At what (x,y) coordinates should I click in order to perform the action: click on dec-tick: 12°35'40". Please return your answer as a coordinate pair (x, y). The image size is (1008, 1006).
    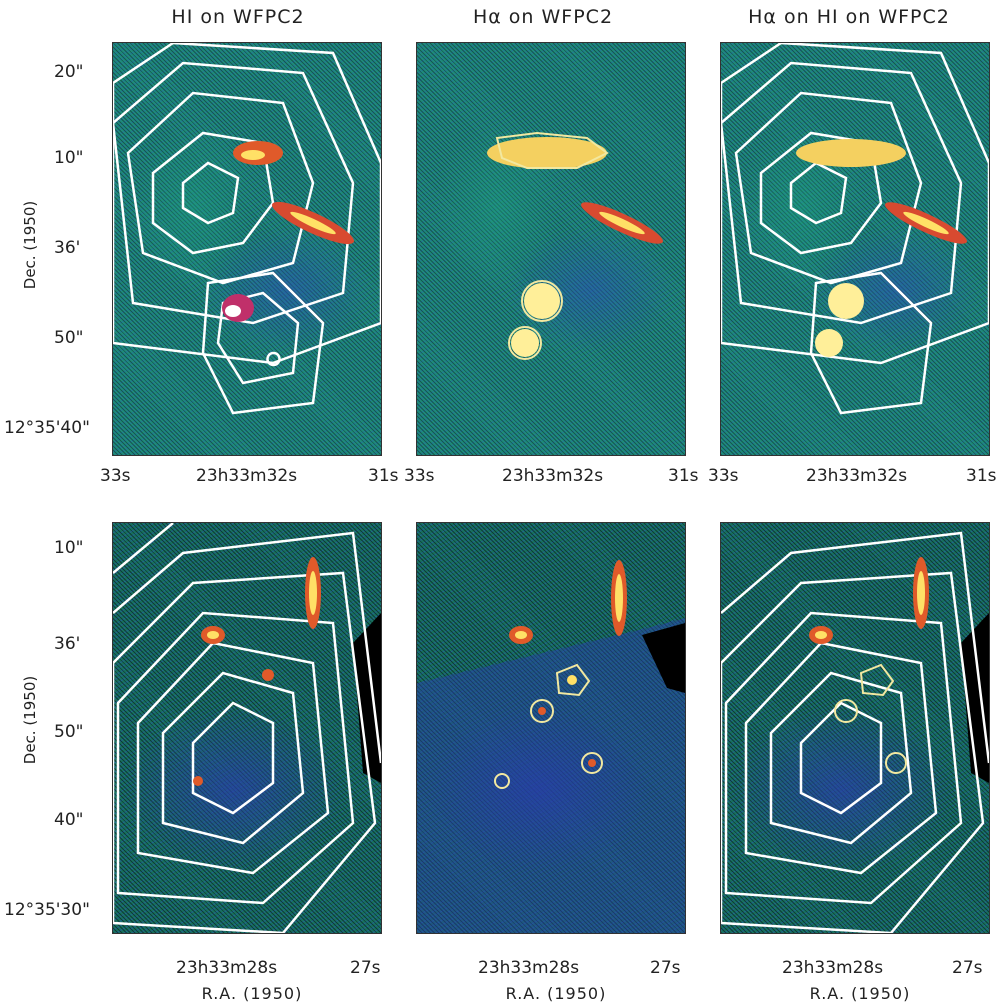
    Looking at the image, I should click on (47, 428).